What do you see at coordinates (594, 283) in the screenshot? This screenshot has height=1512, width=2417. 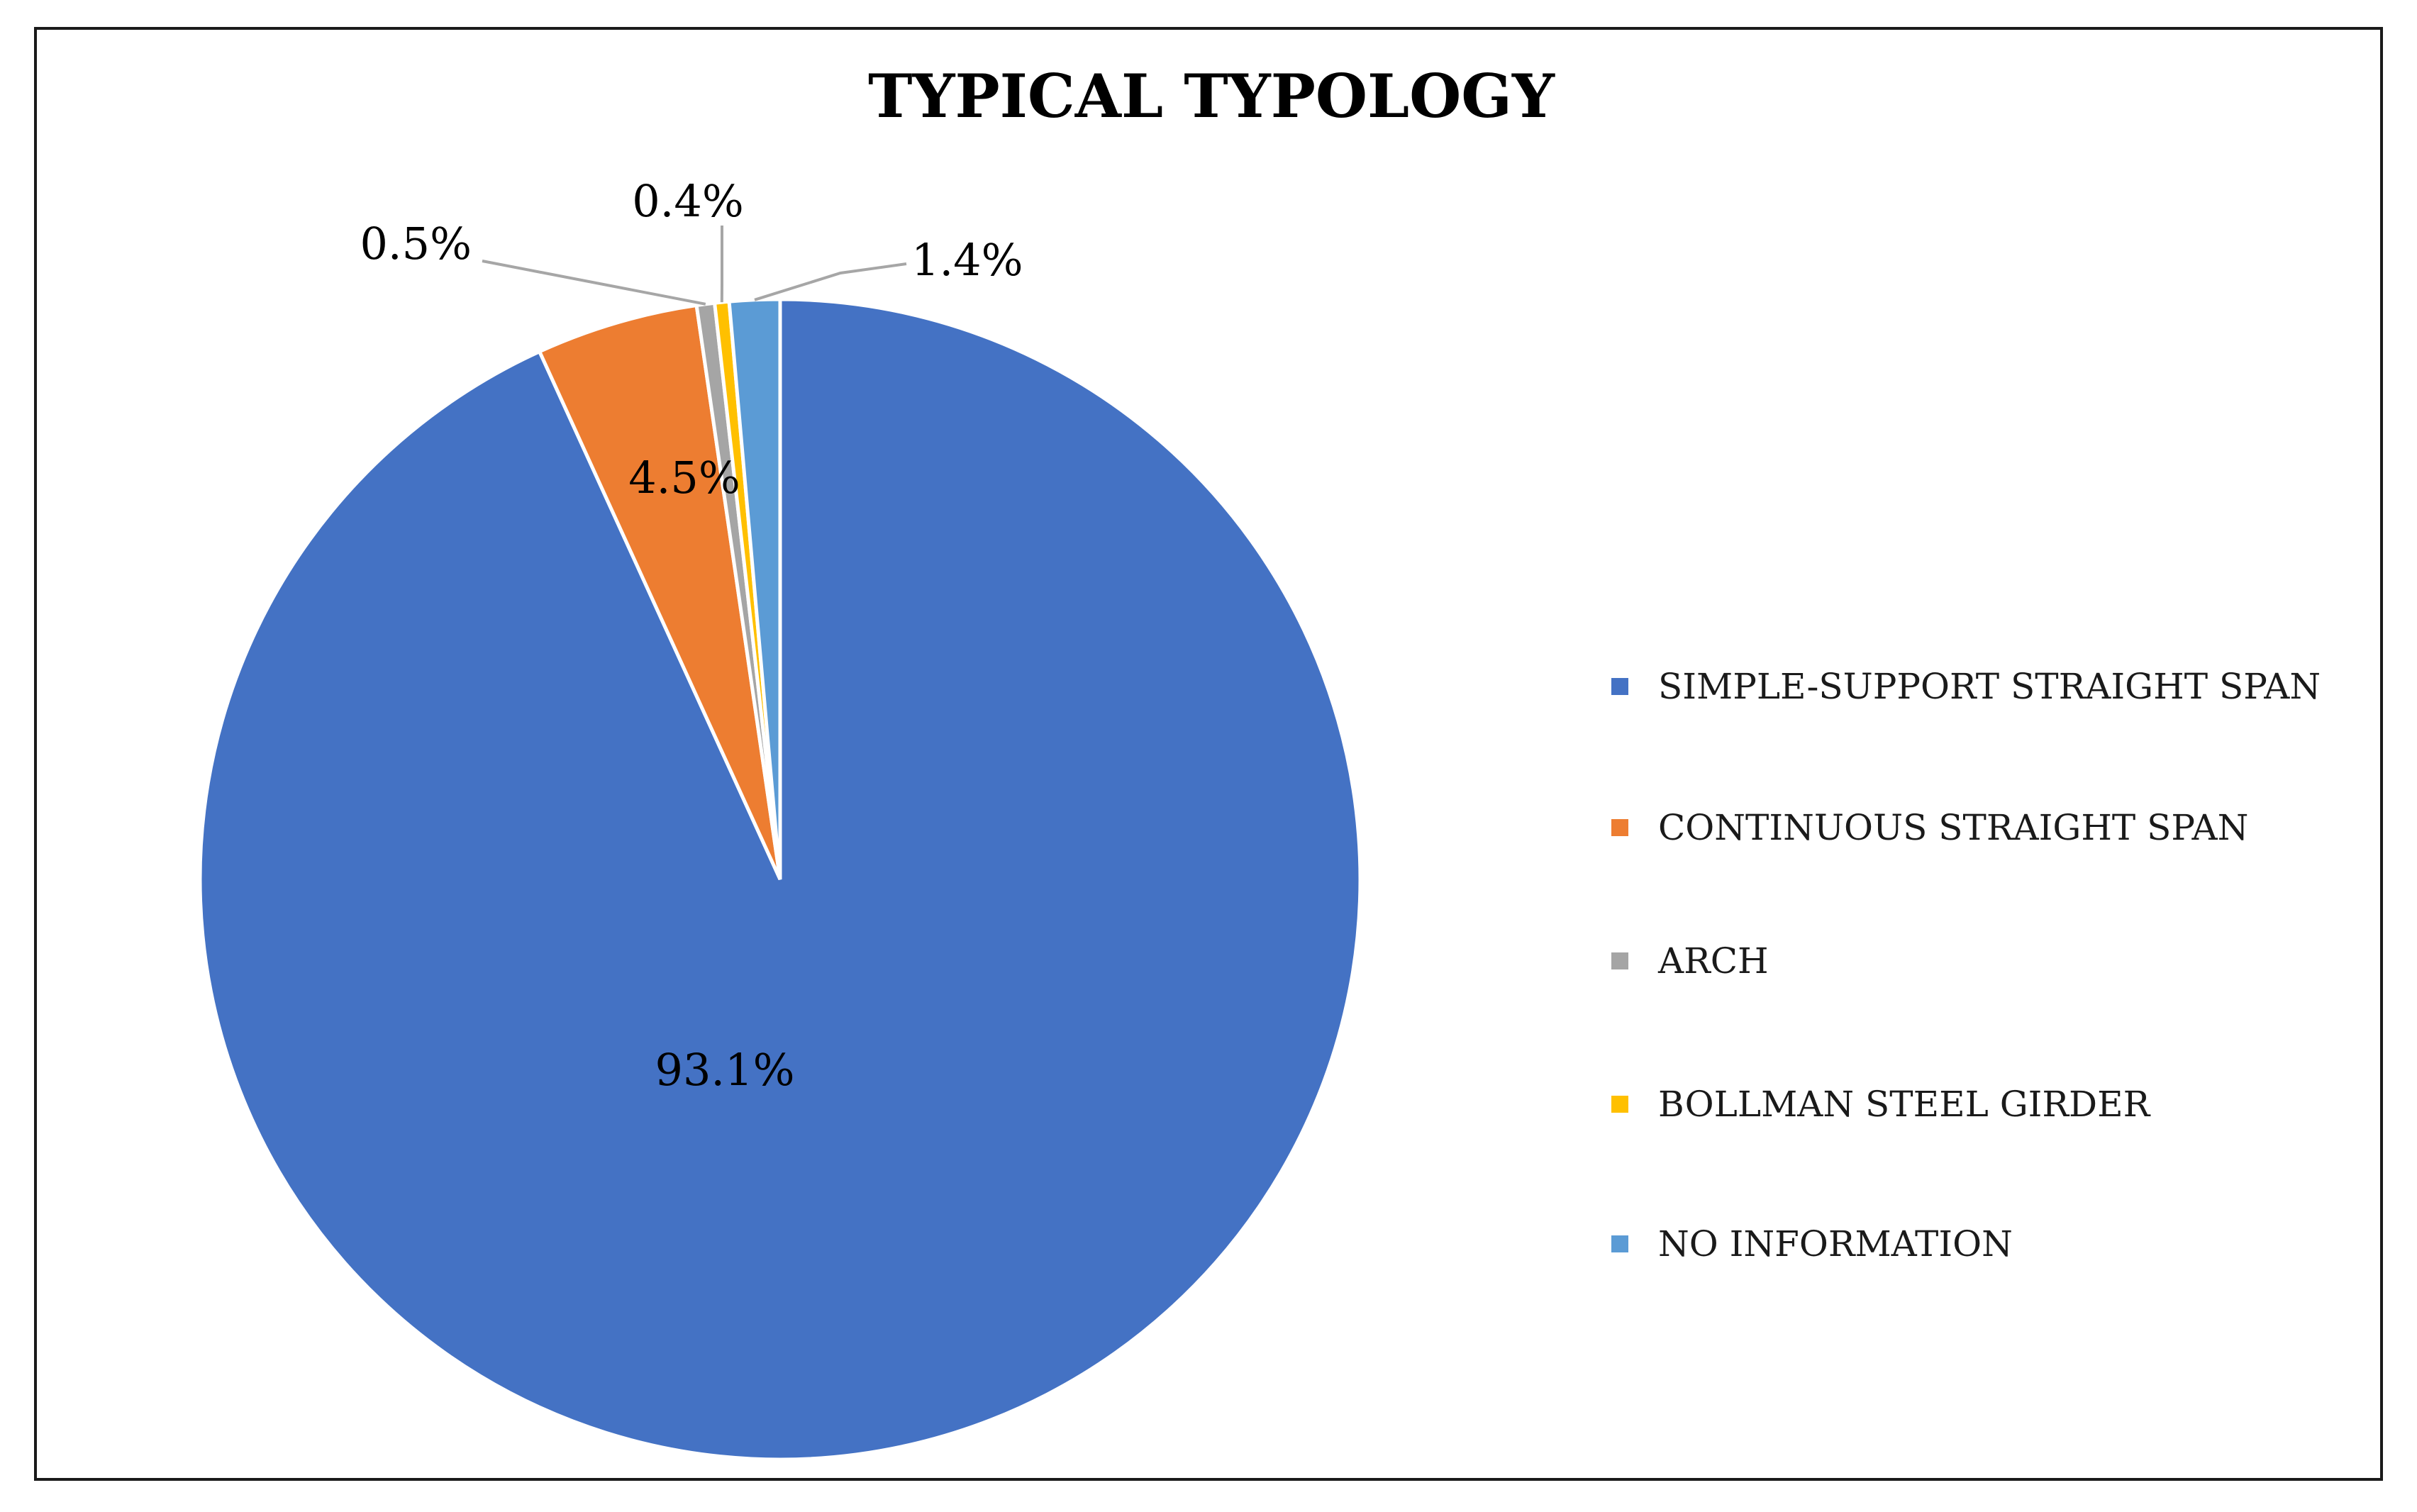 I see `leader-line-arch` at bounding box center [594, 283].